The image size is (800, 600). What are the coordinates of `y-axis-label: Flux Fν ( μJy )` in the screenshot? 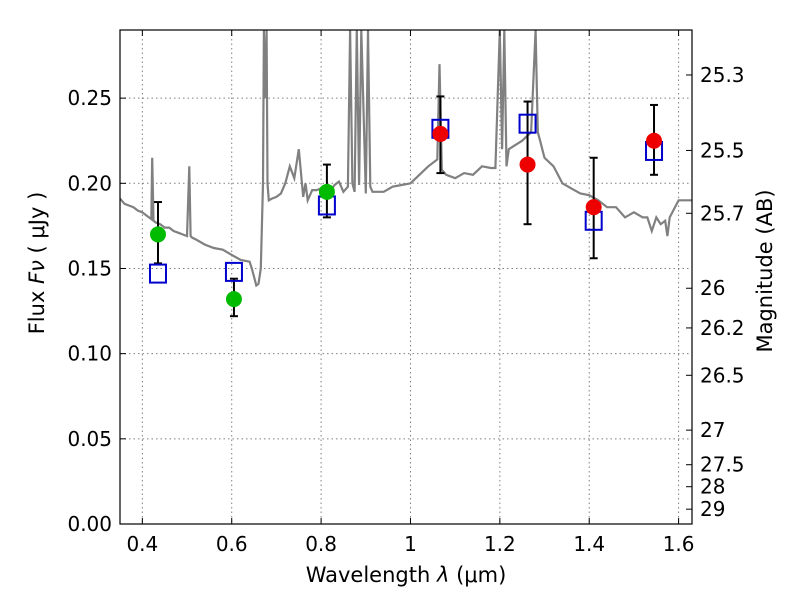 It's located at (37, 263).